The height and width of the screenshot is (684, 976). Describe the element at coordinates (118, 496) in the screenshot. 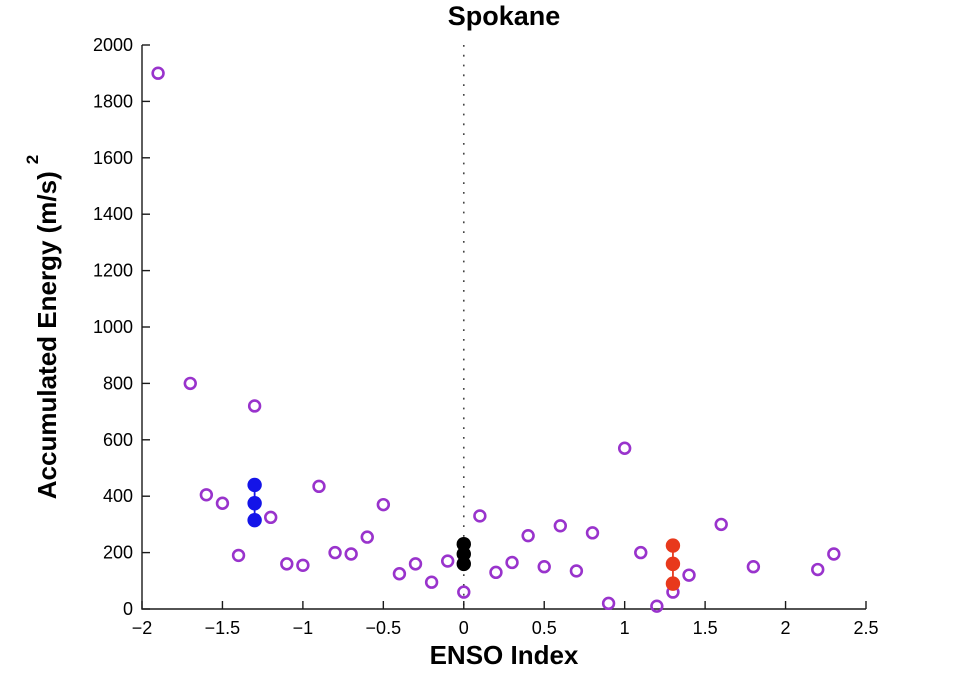

I see `y-tick-label: 400` at that location.